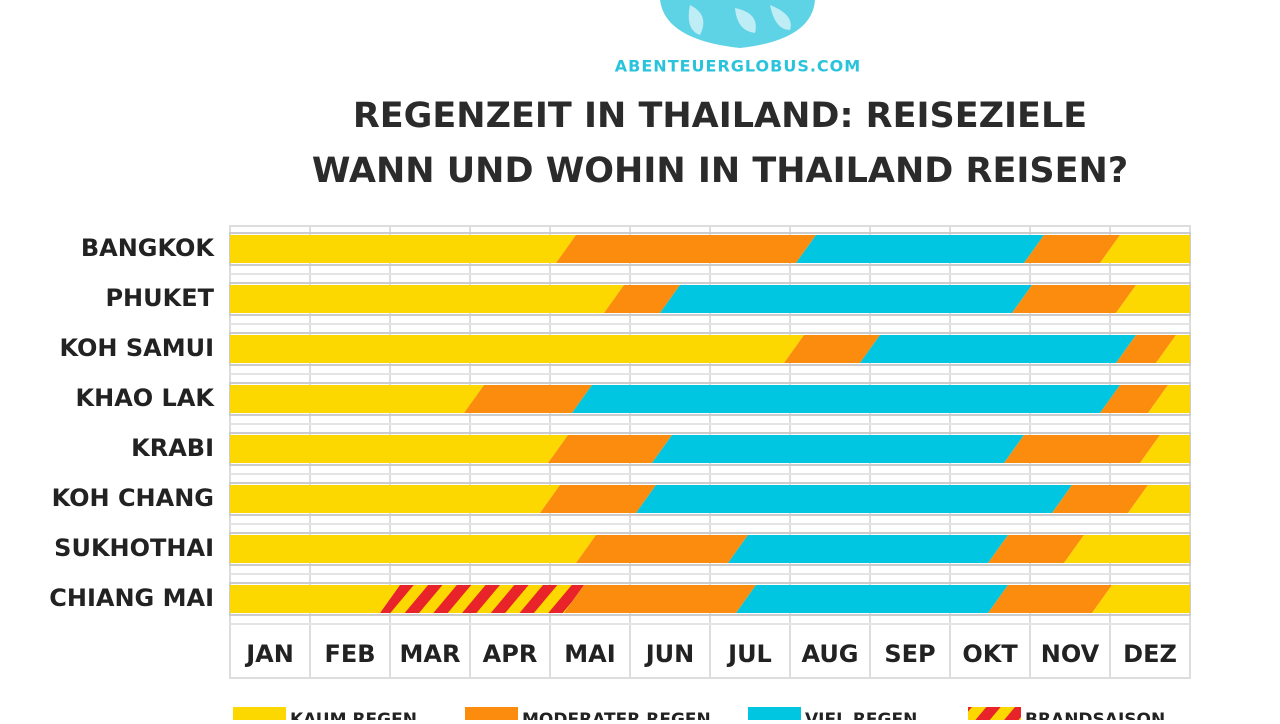 This screenshot has width=1280, height=724. What do you see at coordinates (737, 24) in the screenshot?
I see `logo` at bounding box center [737, 24].